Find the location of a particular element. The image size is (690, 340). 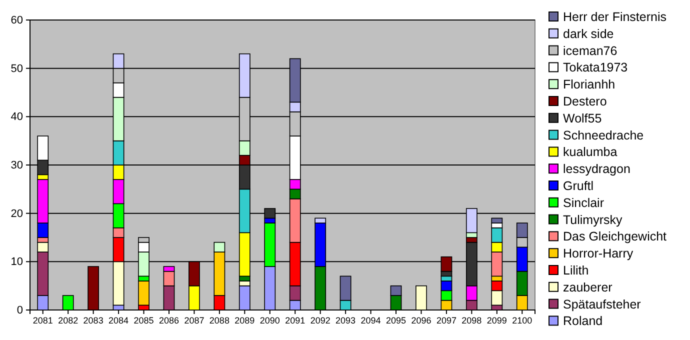

x-tick-label: 2099 is located at coordinates (496, 320).